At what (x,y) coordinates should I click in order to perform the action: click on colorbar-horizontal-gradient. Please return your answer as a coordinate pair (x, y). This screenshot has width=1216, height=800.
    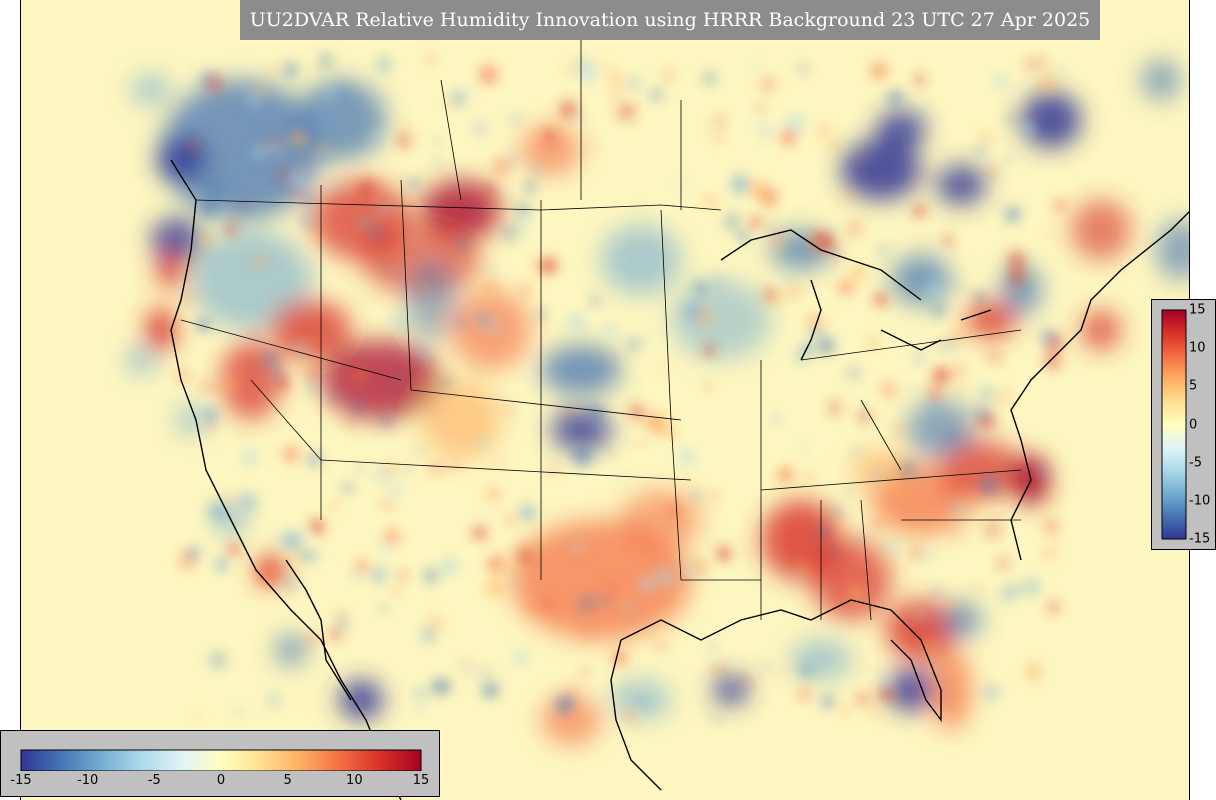
    Looking at the image, I should click on (221, 760).